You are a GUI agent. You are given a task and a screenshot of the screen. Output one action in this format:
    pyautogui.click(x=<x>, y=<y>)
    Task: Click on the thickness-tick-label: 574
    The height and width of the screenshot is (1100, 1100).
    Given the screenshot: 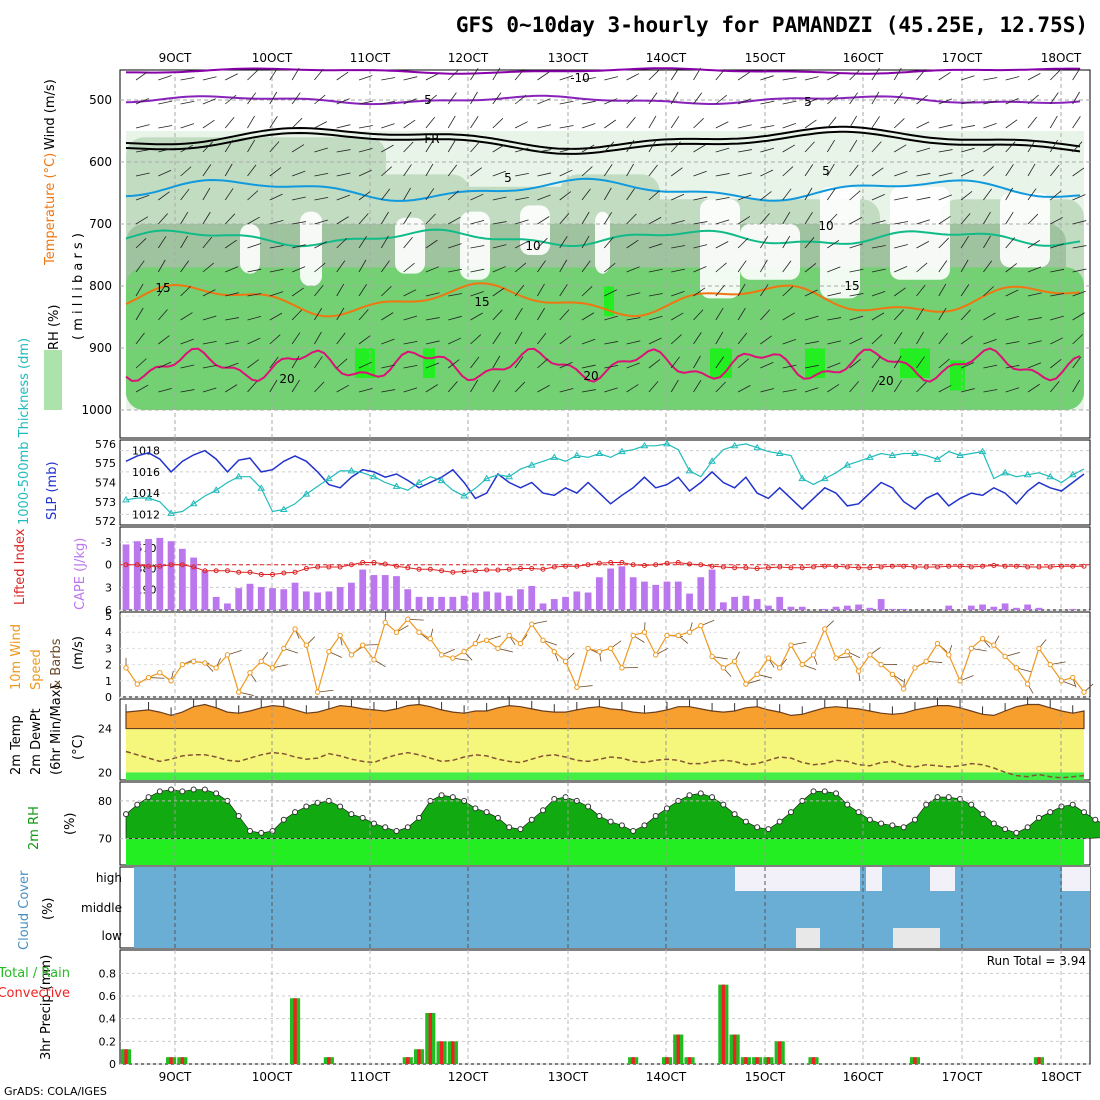 What is the action you would take?
    pyautogui.click(x=105, y=483)
    